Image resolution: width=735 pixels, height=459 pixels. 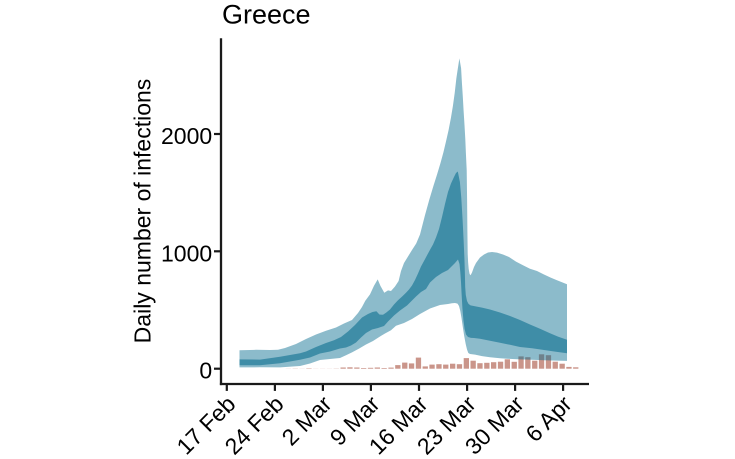 I want to click on svg-text: Greece, so click(x=266, y=14).